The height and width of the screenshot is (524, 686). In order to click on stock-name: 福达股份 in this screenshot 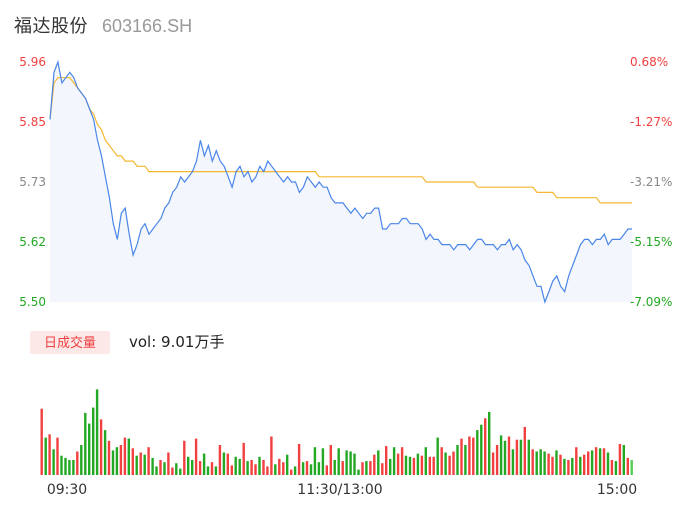, I will do `click(51, 26)`.